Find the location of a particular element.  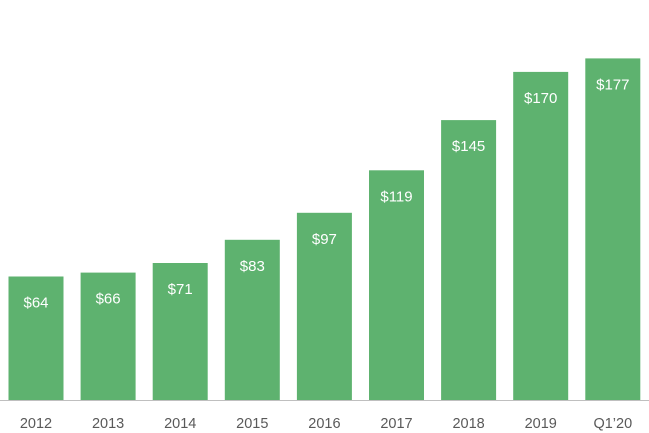

data-label-5: $119 is located at coordinates (396, 196).